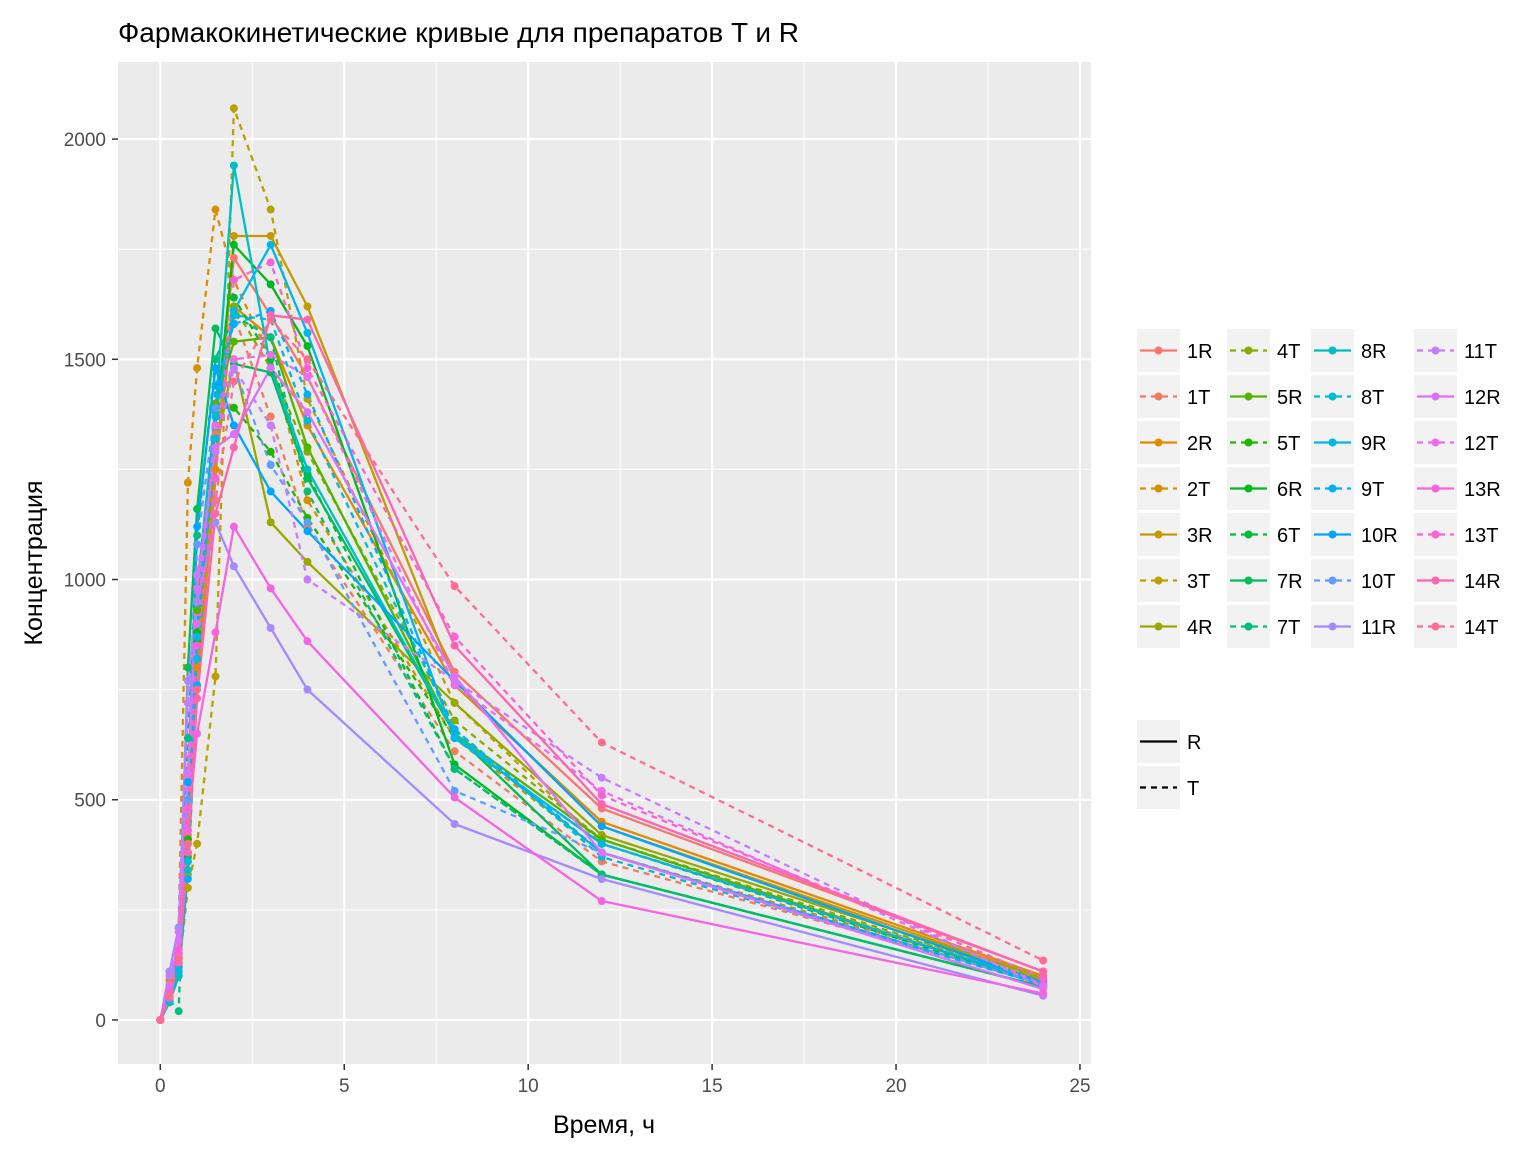 This screenshot has height=1152, width=1536. What do you see at coordinates (270, 235) in the screenshot?
I see `data-point-3R` at bounding box center [270, 235].